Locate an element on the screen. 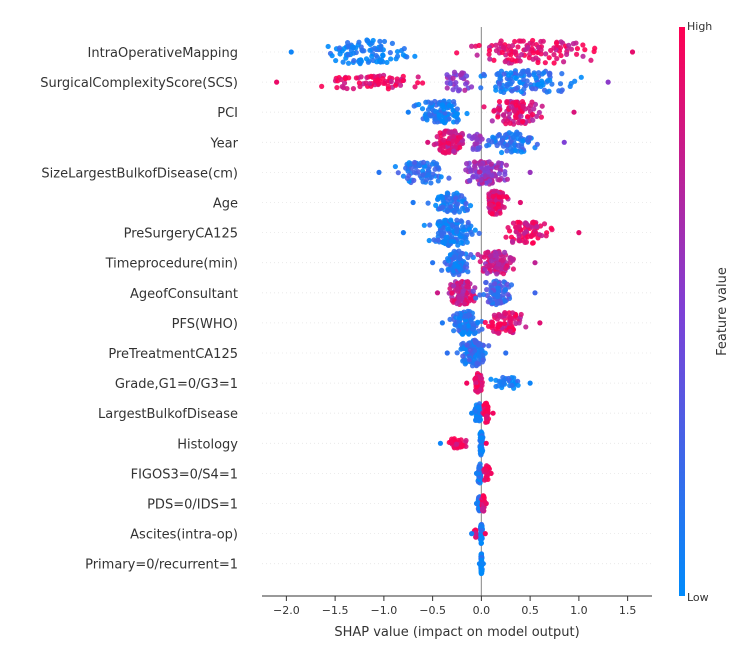  feature-label: Histology is located at coordinates (207, 444).